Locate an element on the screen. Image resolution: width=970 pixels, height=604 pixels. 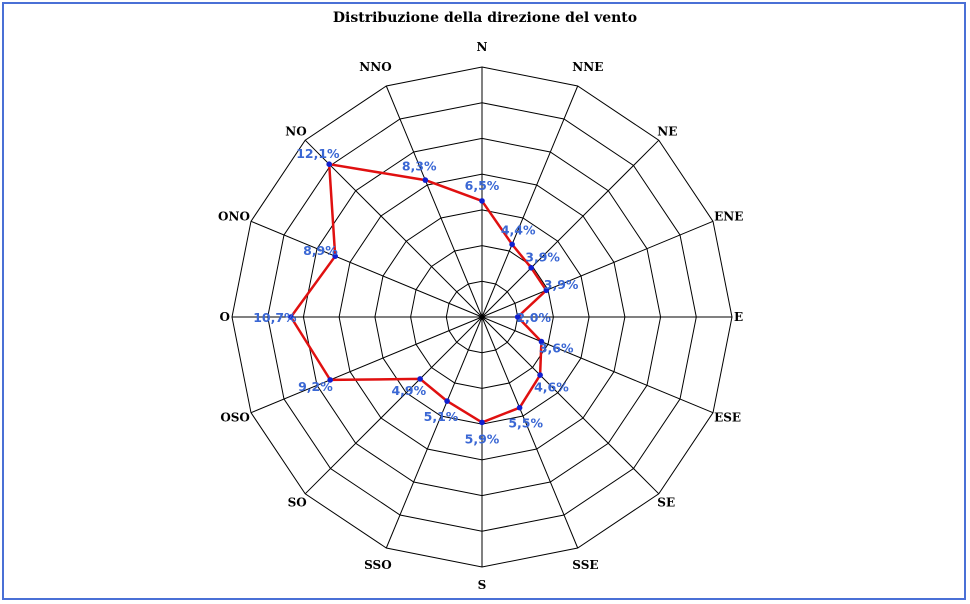
value-label-ne: 3,9% is located at coordinates (542, 256).